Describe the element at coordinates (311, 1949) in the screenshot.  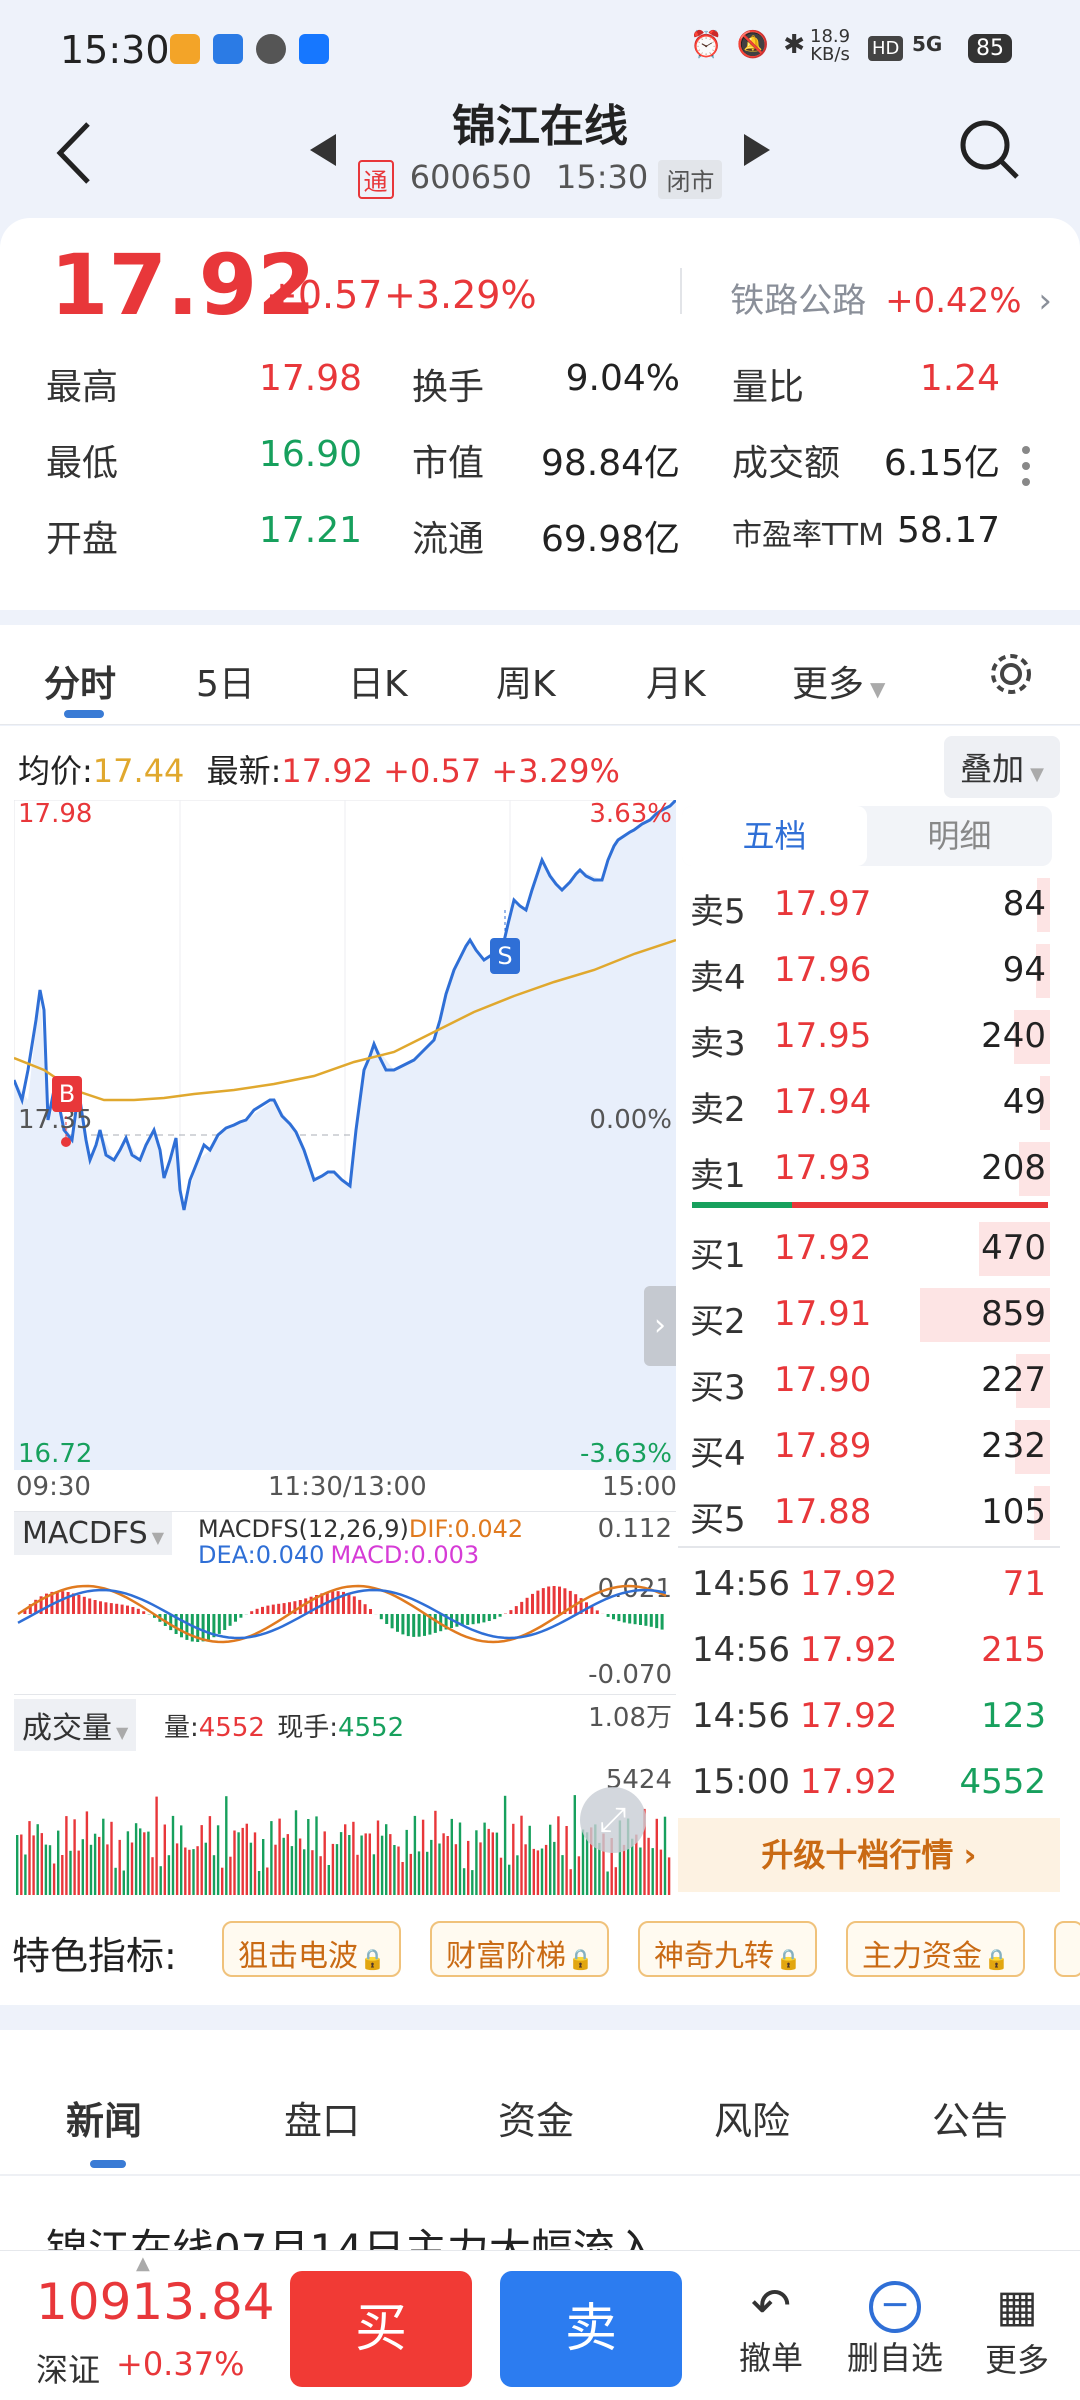
I see `chip-sniper-wave: 狙击电波 🔒` at that location.